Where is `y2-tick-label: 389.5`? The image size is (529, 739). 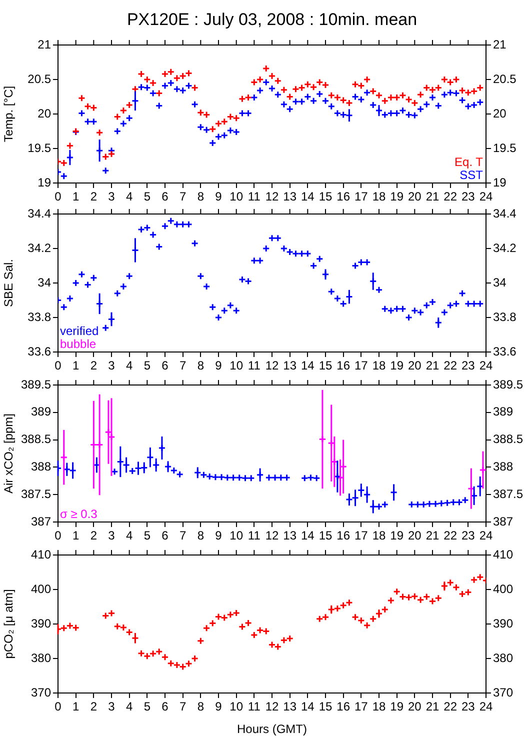
y2-tick-label: 389.5 is located at coordinates (508, 384).